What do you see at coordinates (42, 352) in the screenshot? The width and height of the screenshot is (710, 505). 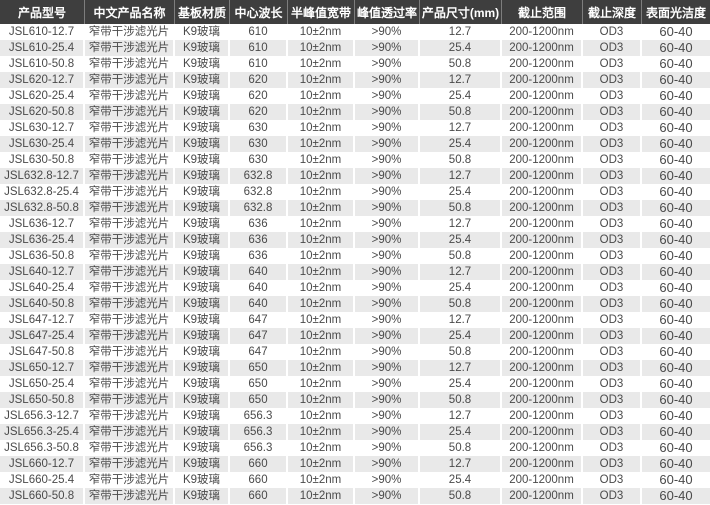 I see `cell-model: JSL647-50.8` at bounding box center [42, 352].